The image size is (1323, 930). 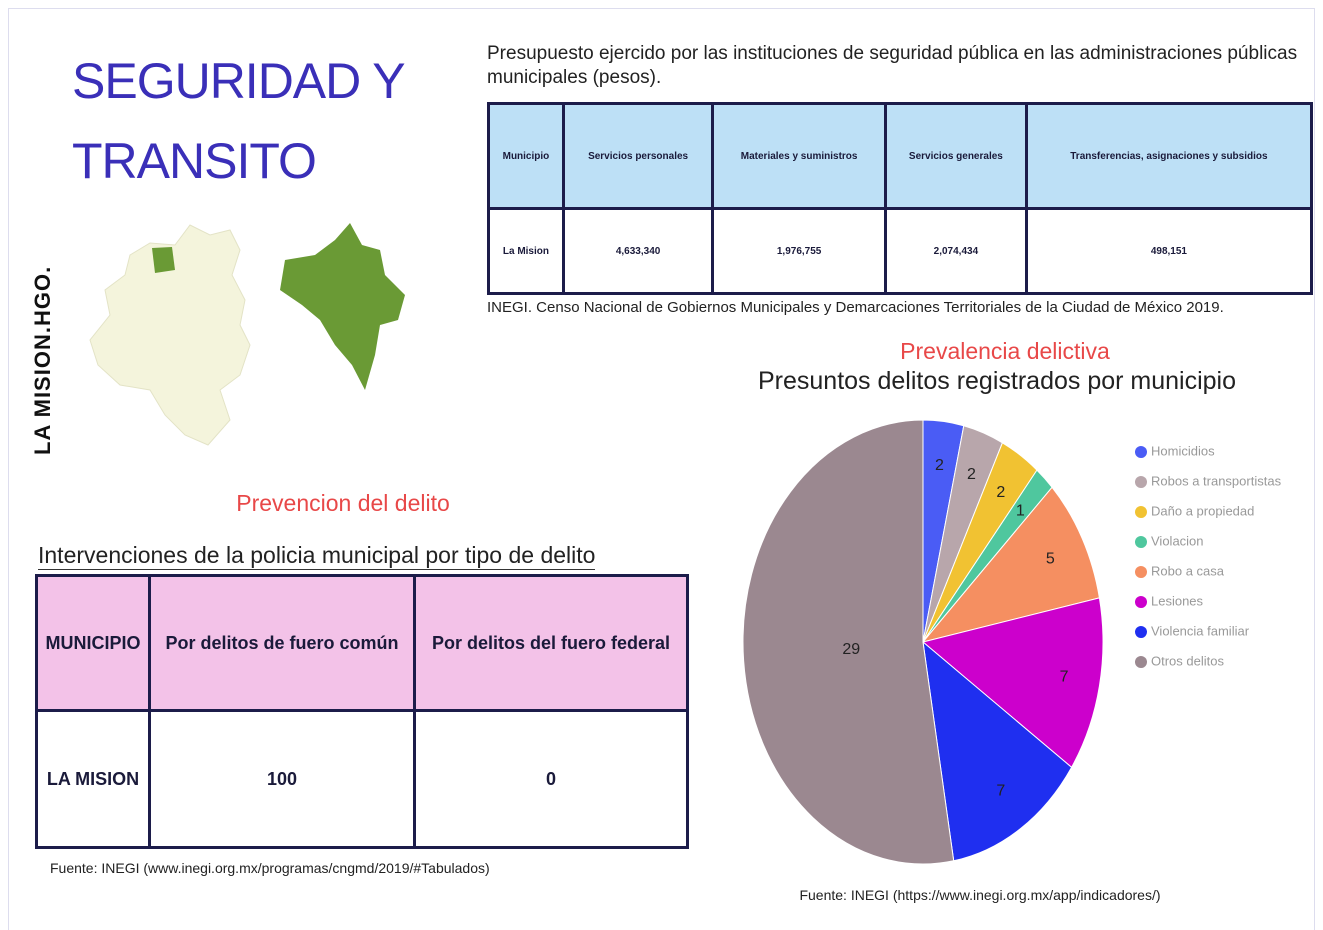 I want to click on cell: 498,151, so click(x=1169, y=251).